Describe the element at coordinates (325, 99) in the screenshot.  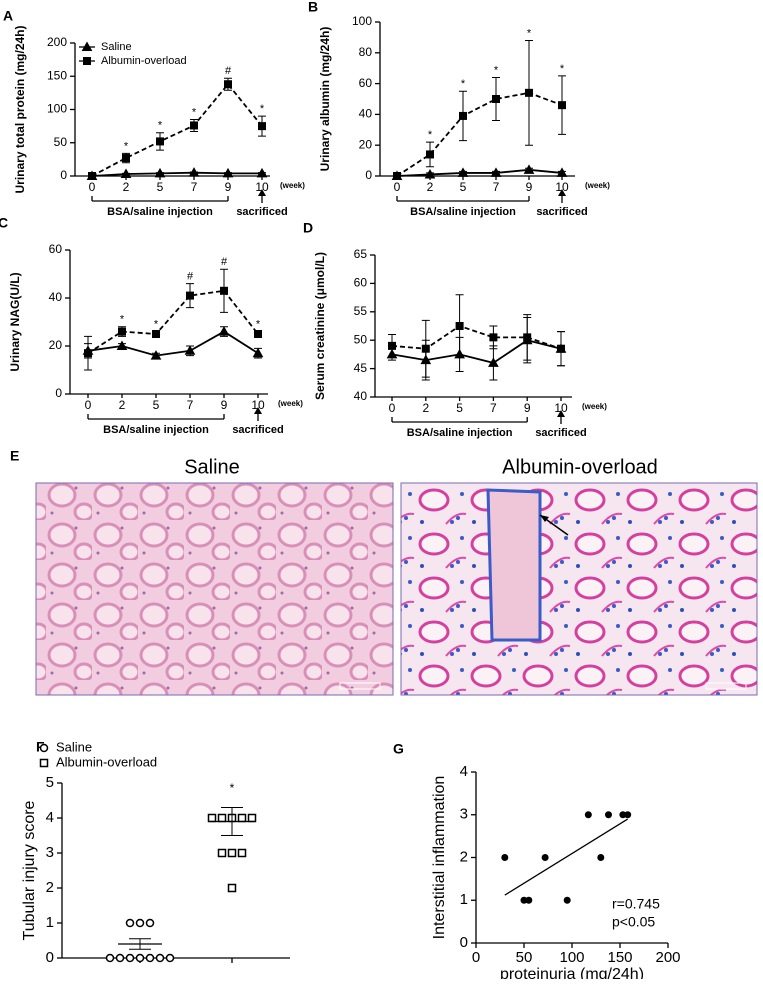
I see `y-axis-label: Urinary albumin (mg/24h)` at that location.